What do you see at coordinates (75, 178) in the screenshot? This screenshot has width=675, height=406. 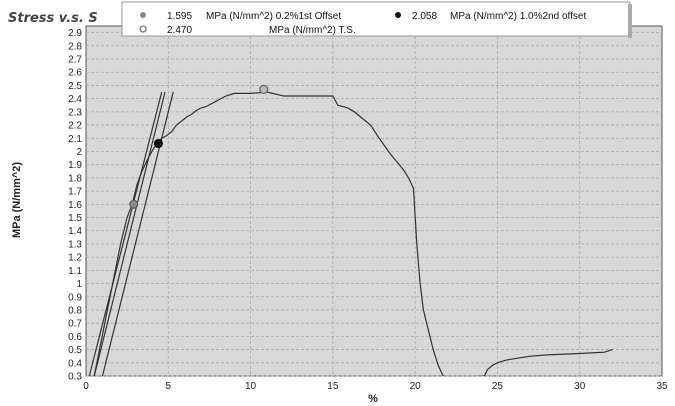 I see `y-tick-label: 1.8` at bounding box center [75, 178].